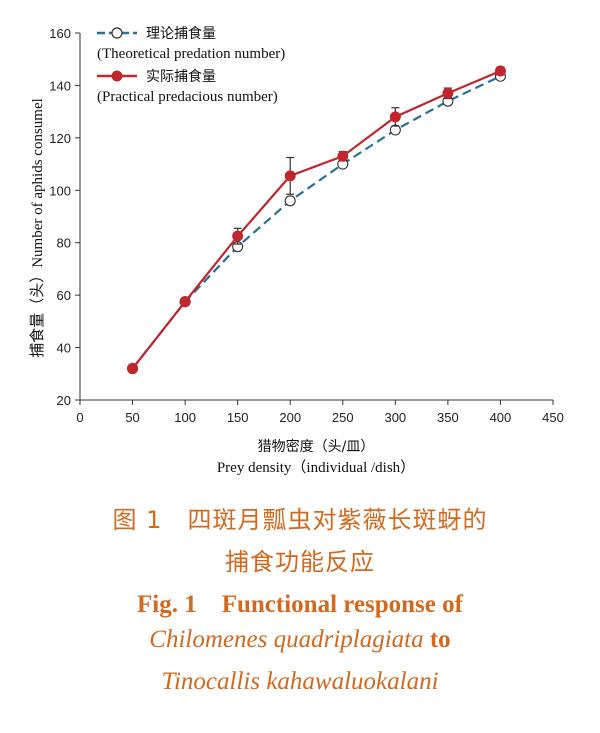 The height and width of the screenshot is (733, 600). I want to click on legend-theoretical-en: (Theoretical predation number), so click(191, 54).